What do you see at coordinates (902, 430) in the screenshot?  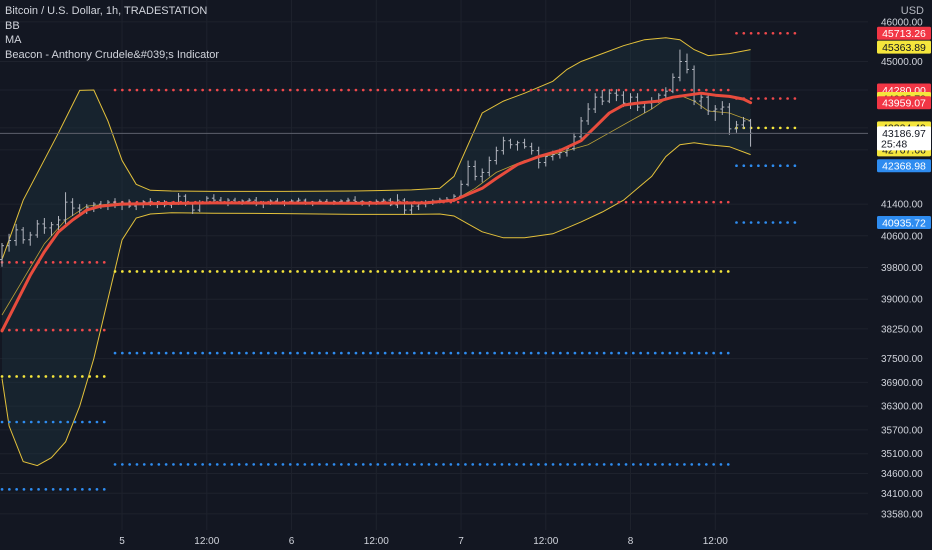 I see `price-tick: 35700.00` at bounding box center [902, 430].